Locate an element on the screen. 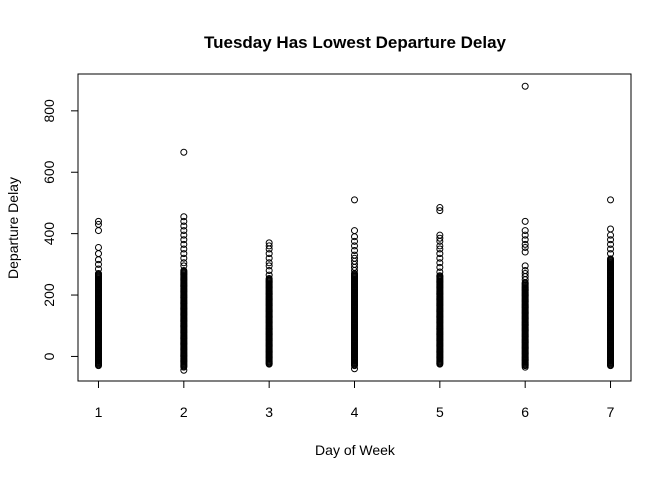 The width and height of the screenshot is (672, 480). x-tick-label: 2 is located at coordinates (184, 412).